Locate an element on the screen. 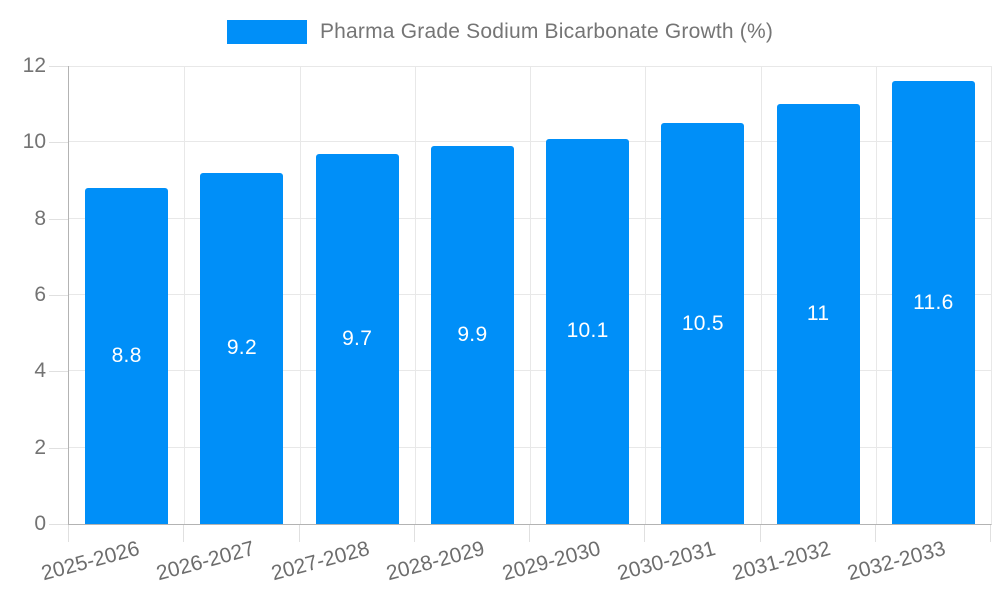  bar-value-label: 8.8 is located at coordinates (126, 356).